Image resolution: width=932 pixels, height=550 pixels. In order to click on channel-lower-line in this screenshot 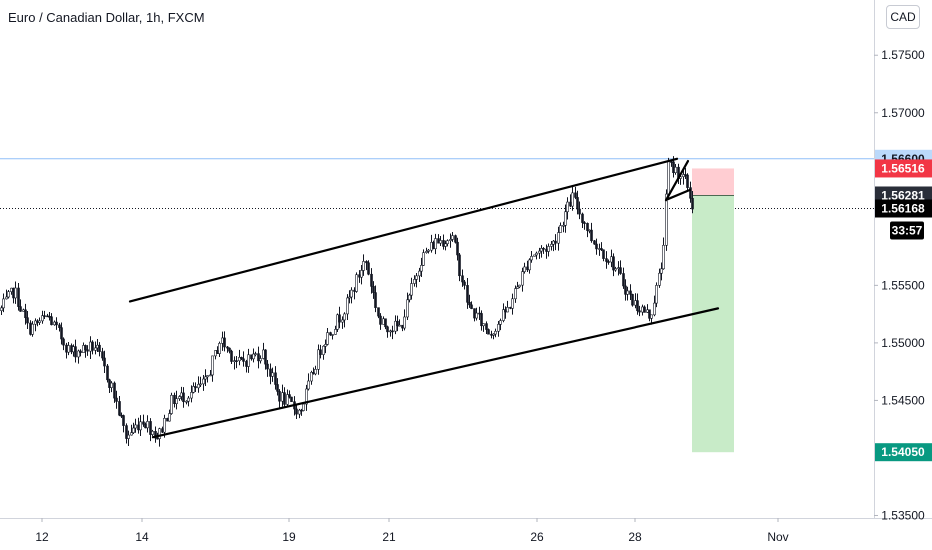, I will do `click(435, 373)`.